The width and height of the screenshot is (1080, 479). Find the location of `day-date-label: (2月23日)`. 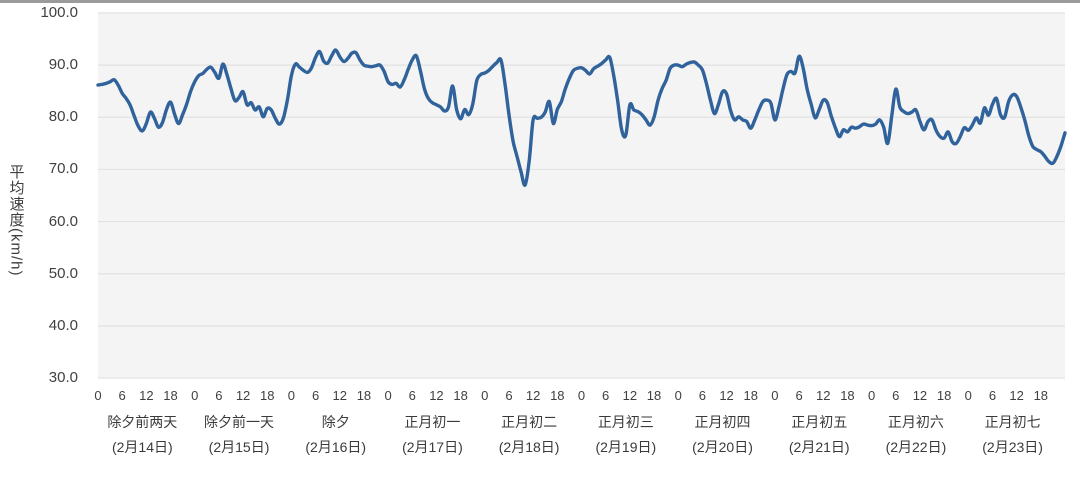

day-date-label: (2月23日) is located at coordinates (1012, 447).